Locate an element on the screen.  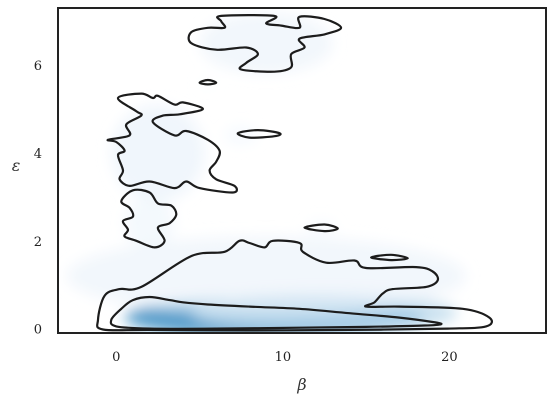
x-tick-label: 20 is located at coordinates (449, 357).